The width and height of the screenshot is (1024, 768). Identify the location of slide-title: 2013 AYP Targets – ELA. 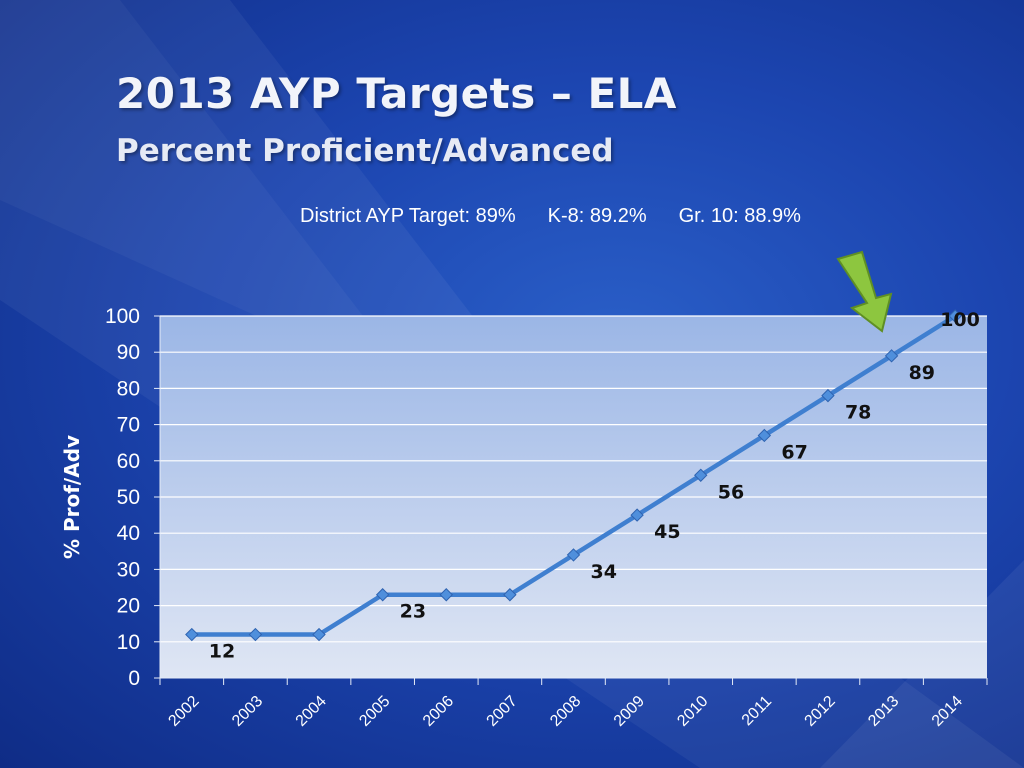
(396, 93).